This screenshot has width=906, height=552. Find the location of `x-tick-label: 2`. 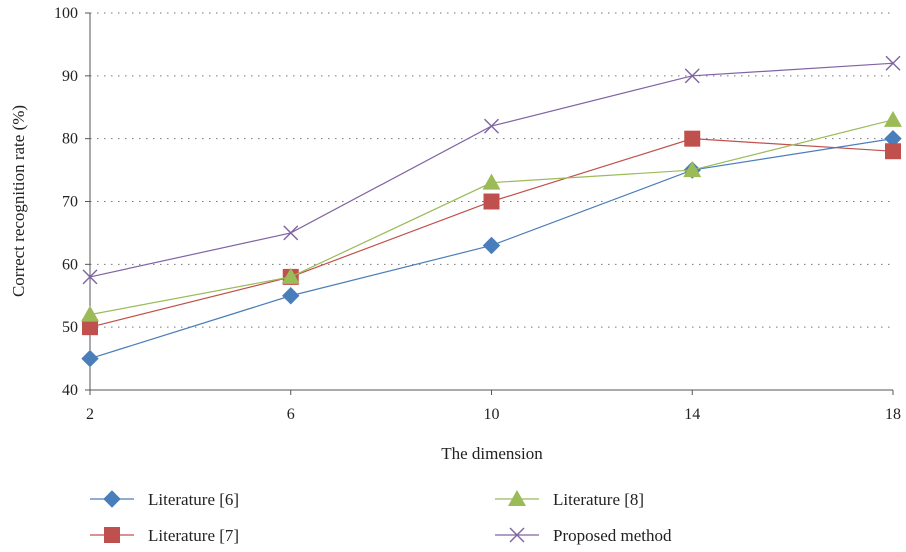

x-tick-label: 2 is located at coordinates (90, 414).